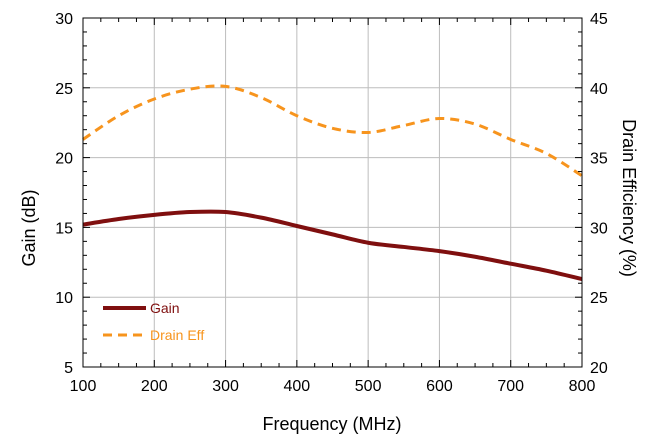 The width and height of the screenshot is (657, 436). Describe the element at coordinates (599, 19) in the screenshot. I see `y2-tick-label: 45` at that location.